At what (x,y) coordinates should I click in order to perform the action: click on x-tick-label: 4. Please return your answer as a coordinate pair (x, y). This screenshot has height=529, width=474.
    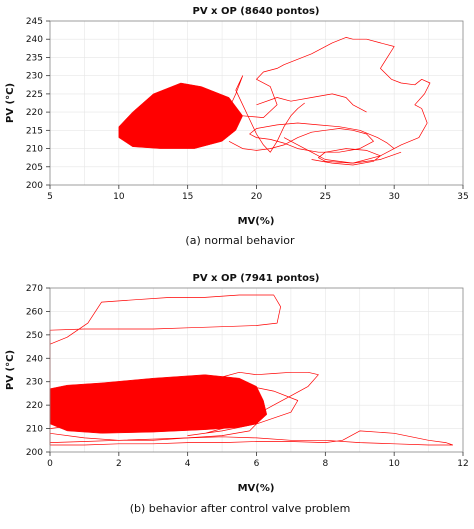
    Looking at the image, I should click on (188, 464).